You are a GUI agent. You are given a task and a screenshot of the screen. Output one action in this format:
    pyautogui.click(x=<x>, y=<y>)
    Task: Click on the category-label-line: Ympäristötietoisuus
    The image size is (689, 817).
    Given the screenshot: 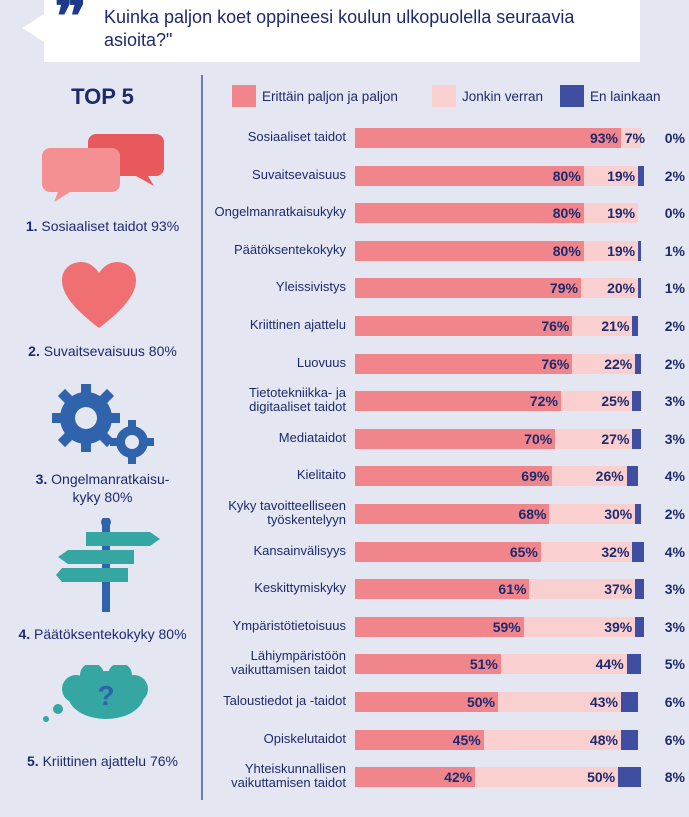 What is the action you would take?
    pyautogui.click(x=289, y=625)
    